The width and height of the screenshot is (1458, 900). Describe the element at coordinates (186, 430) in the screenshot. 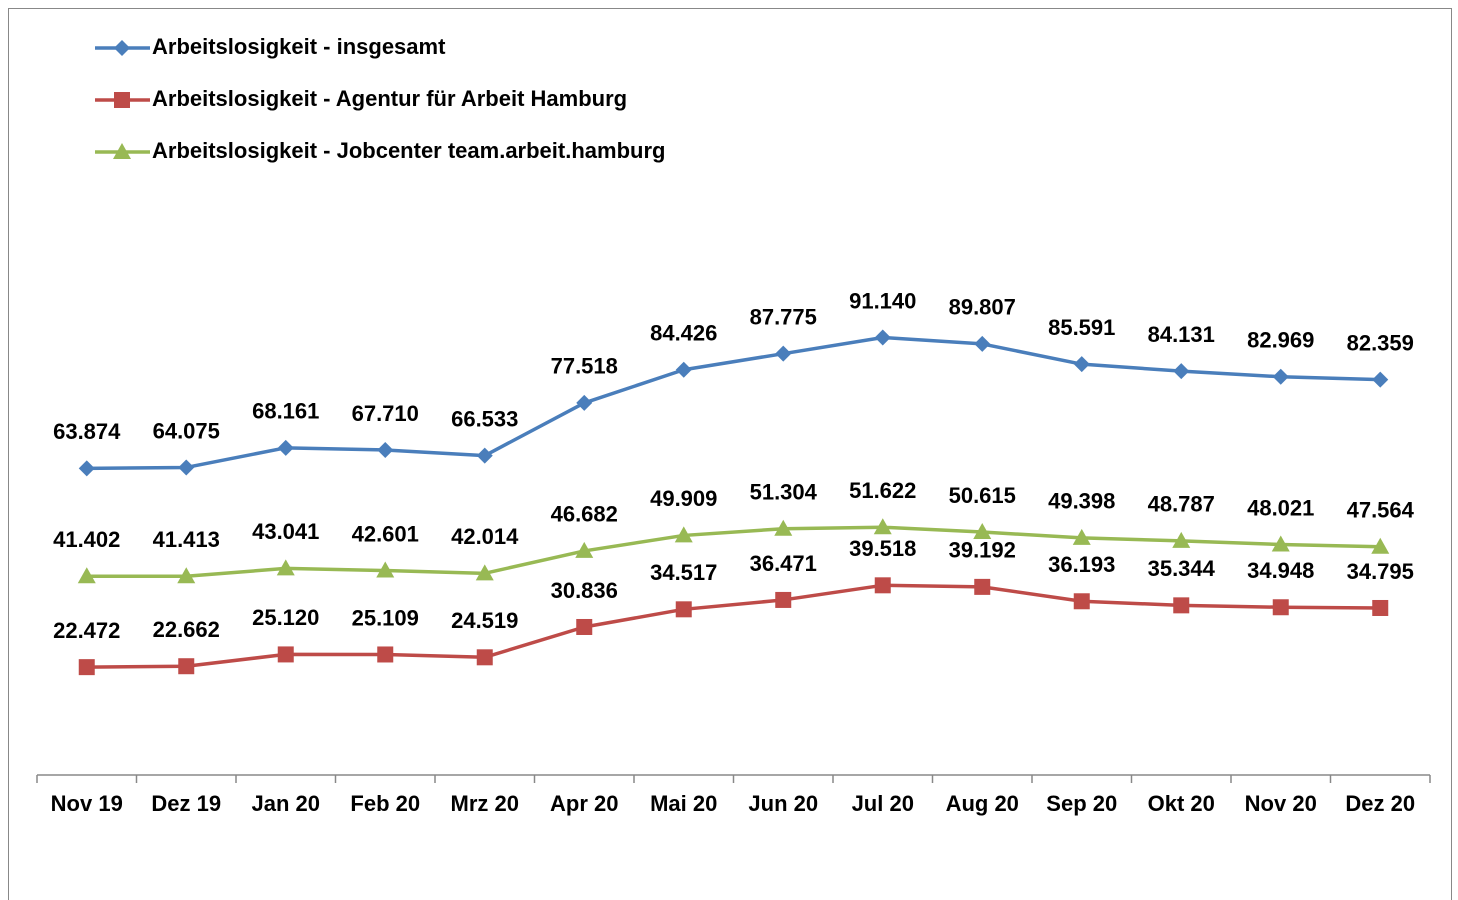

I see `data-label: 64.075` at that location.